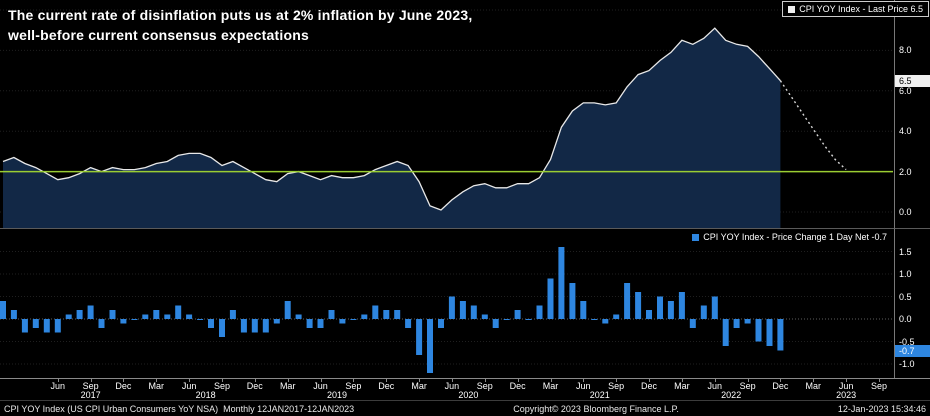 The width and height of the screenshot is (930, 416). What do you see at coordinates (792, 9) in the screenshot?
I see `last-price-swatch-icon` at bounding box center [792, 9].